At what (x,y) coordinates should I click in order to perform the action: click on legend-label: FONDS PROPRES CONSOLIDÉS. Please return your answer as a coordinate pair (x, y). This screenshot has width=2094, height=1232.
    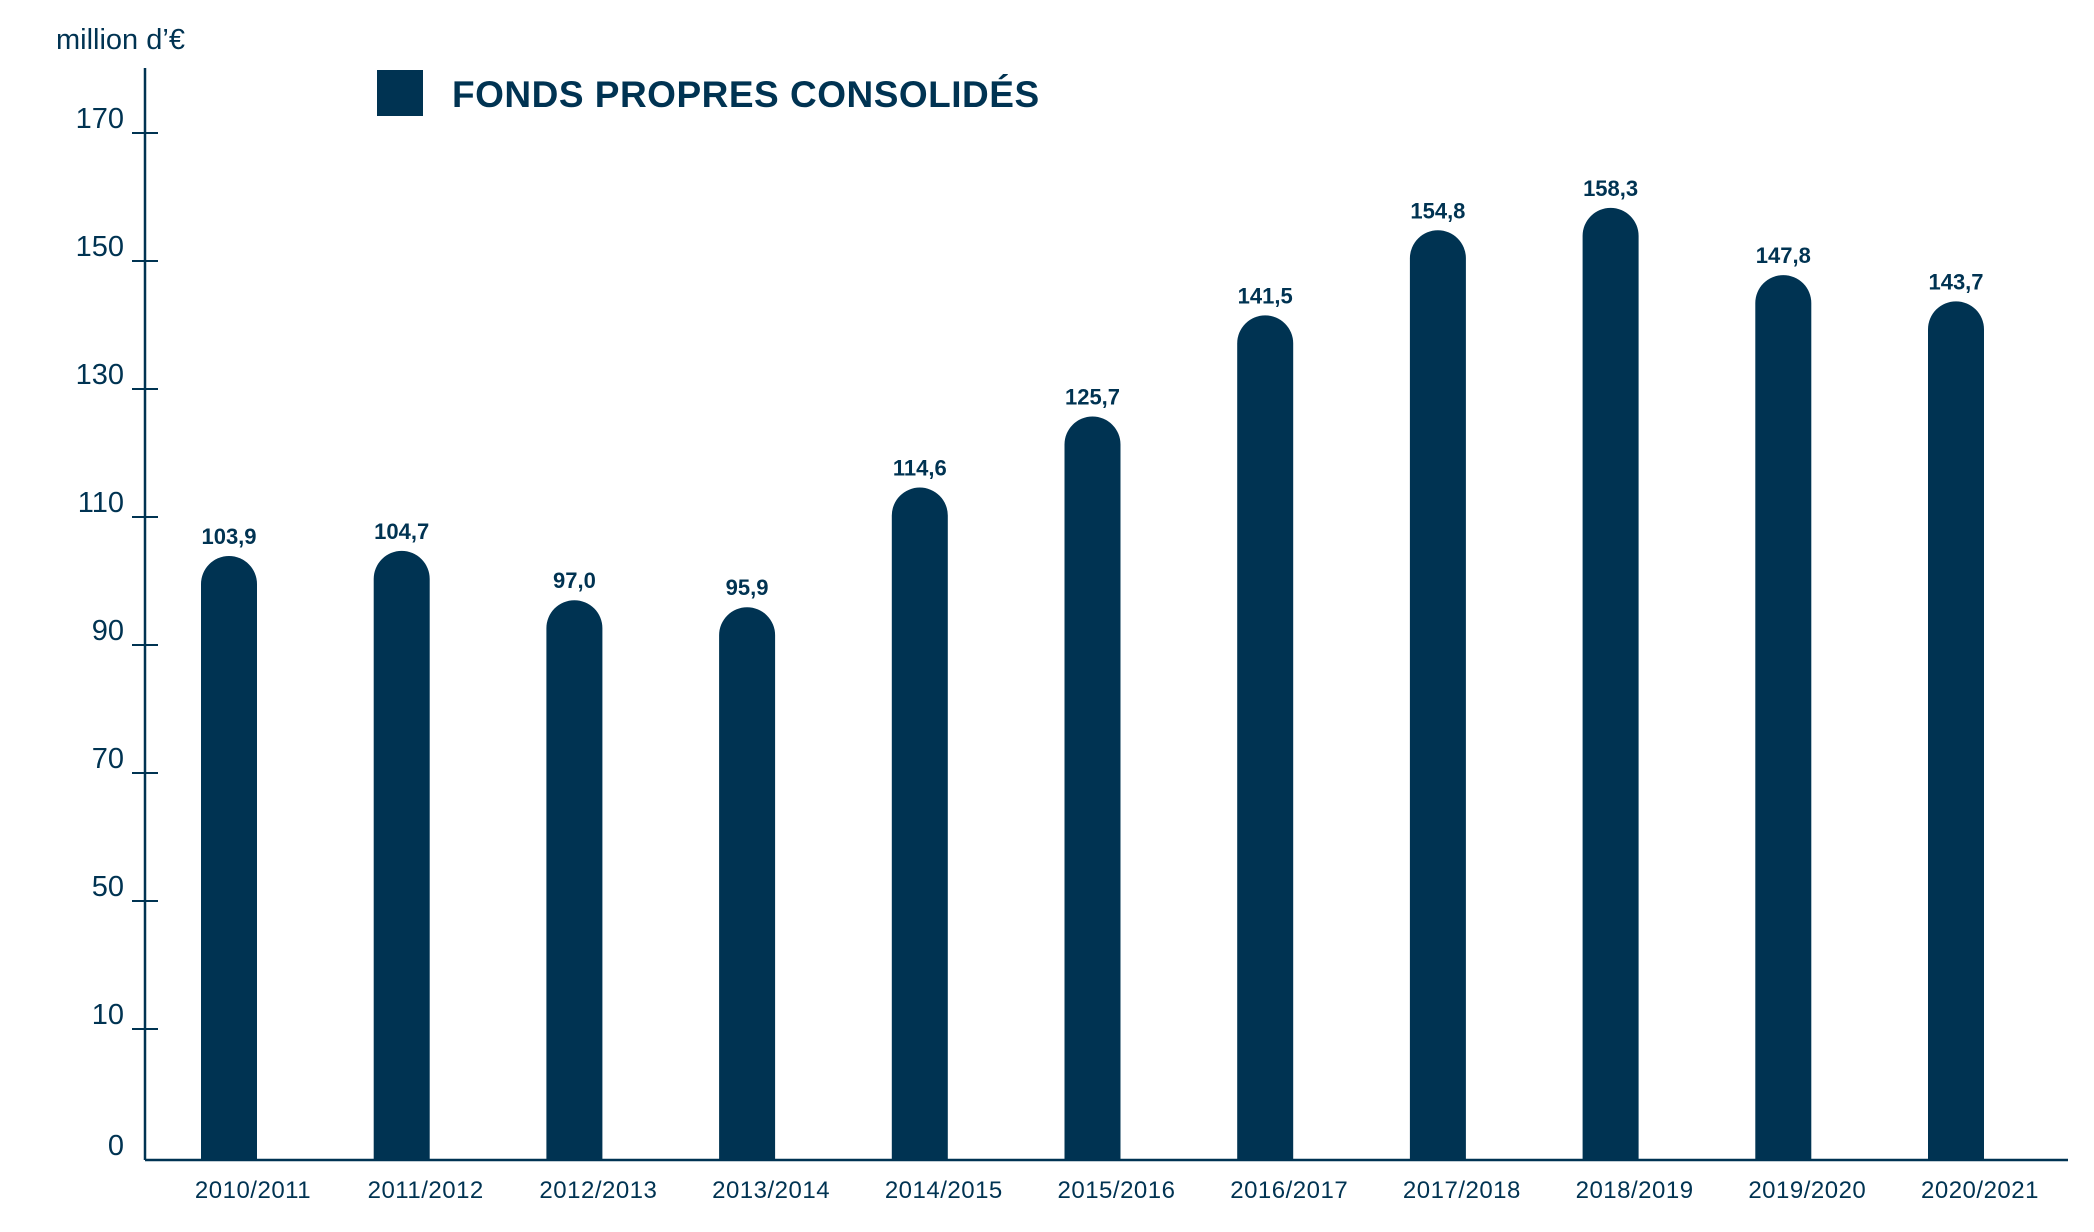
    Looking at the image, I should click on (746, 94).